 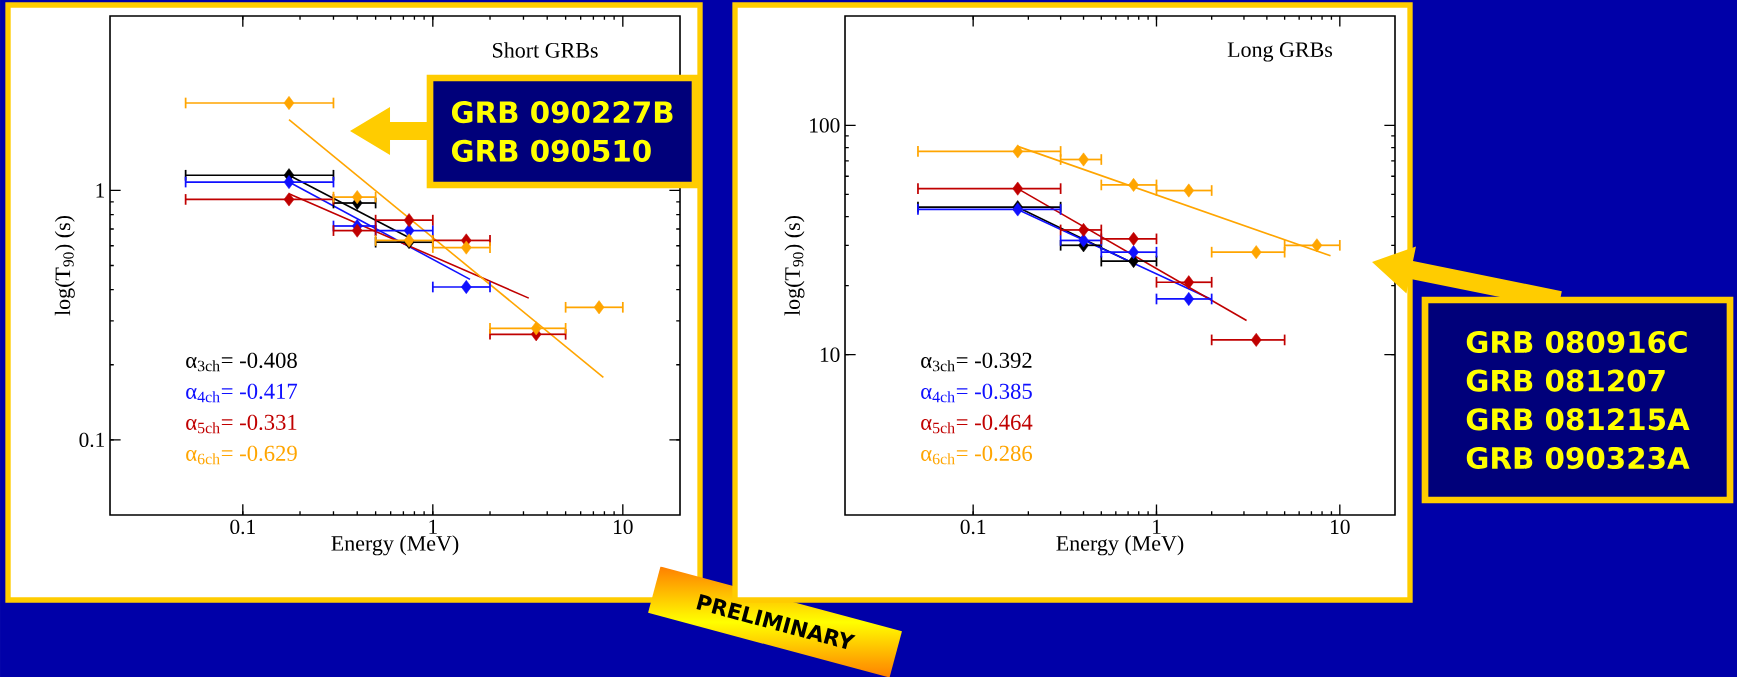 What do you see at coordinates (977, 455) in the screenshot?
I see `text: α$_{6ch}$= -0.286` at bounding box center [977, 455].